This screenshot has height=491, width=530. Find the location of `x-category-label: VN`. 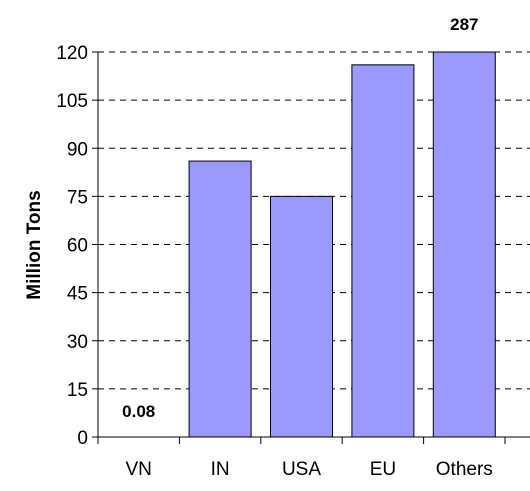

x-category-label: VN is located at coordinates (138, 469).